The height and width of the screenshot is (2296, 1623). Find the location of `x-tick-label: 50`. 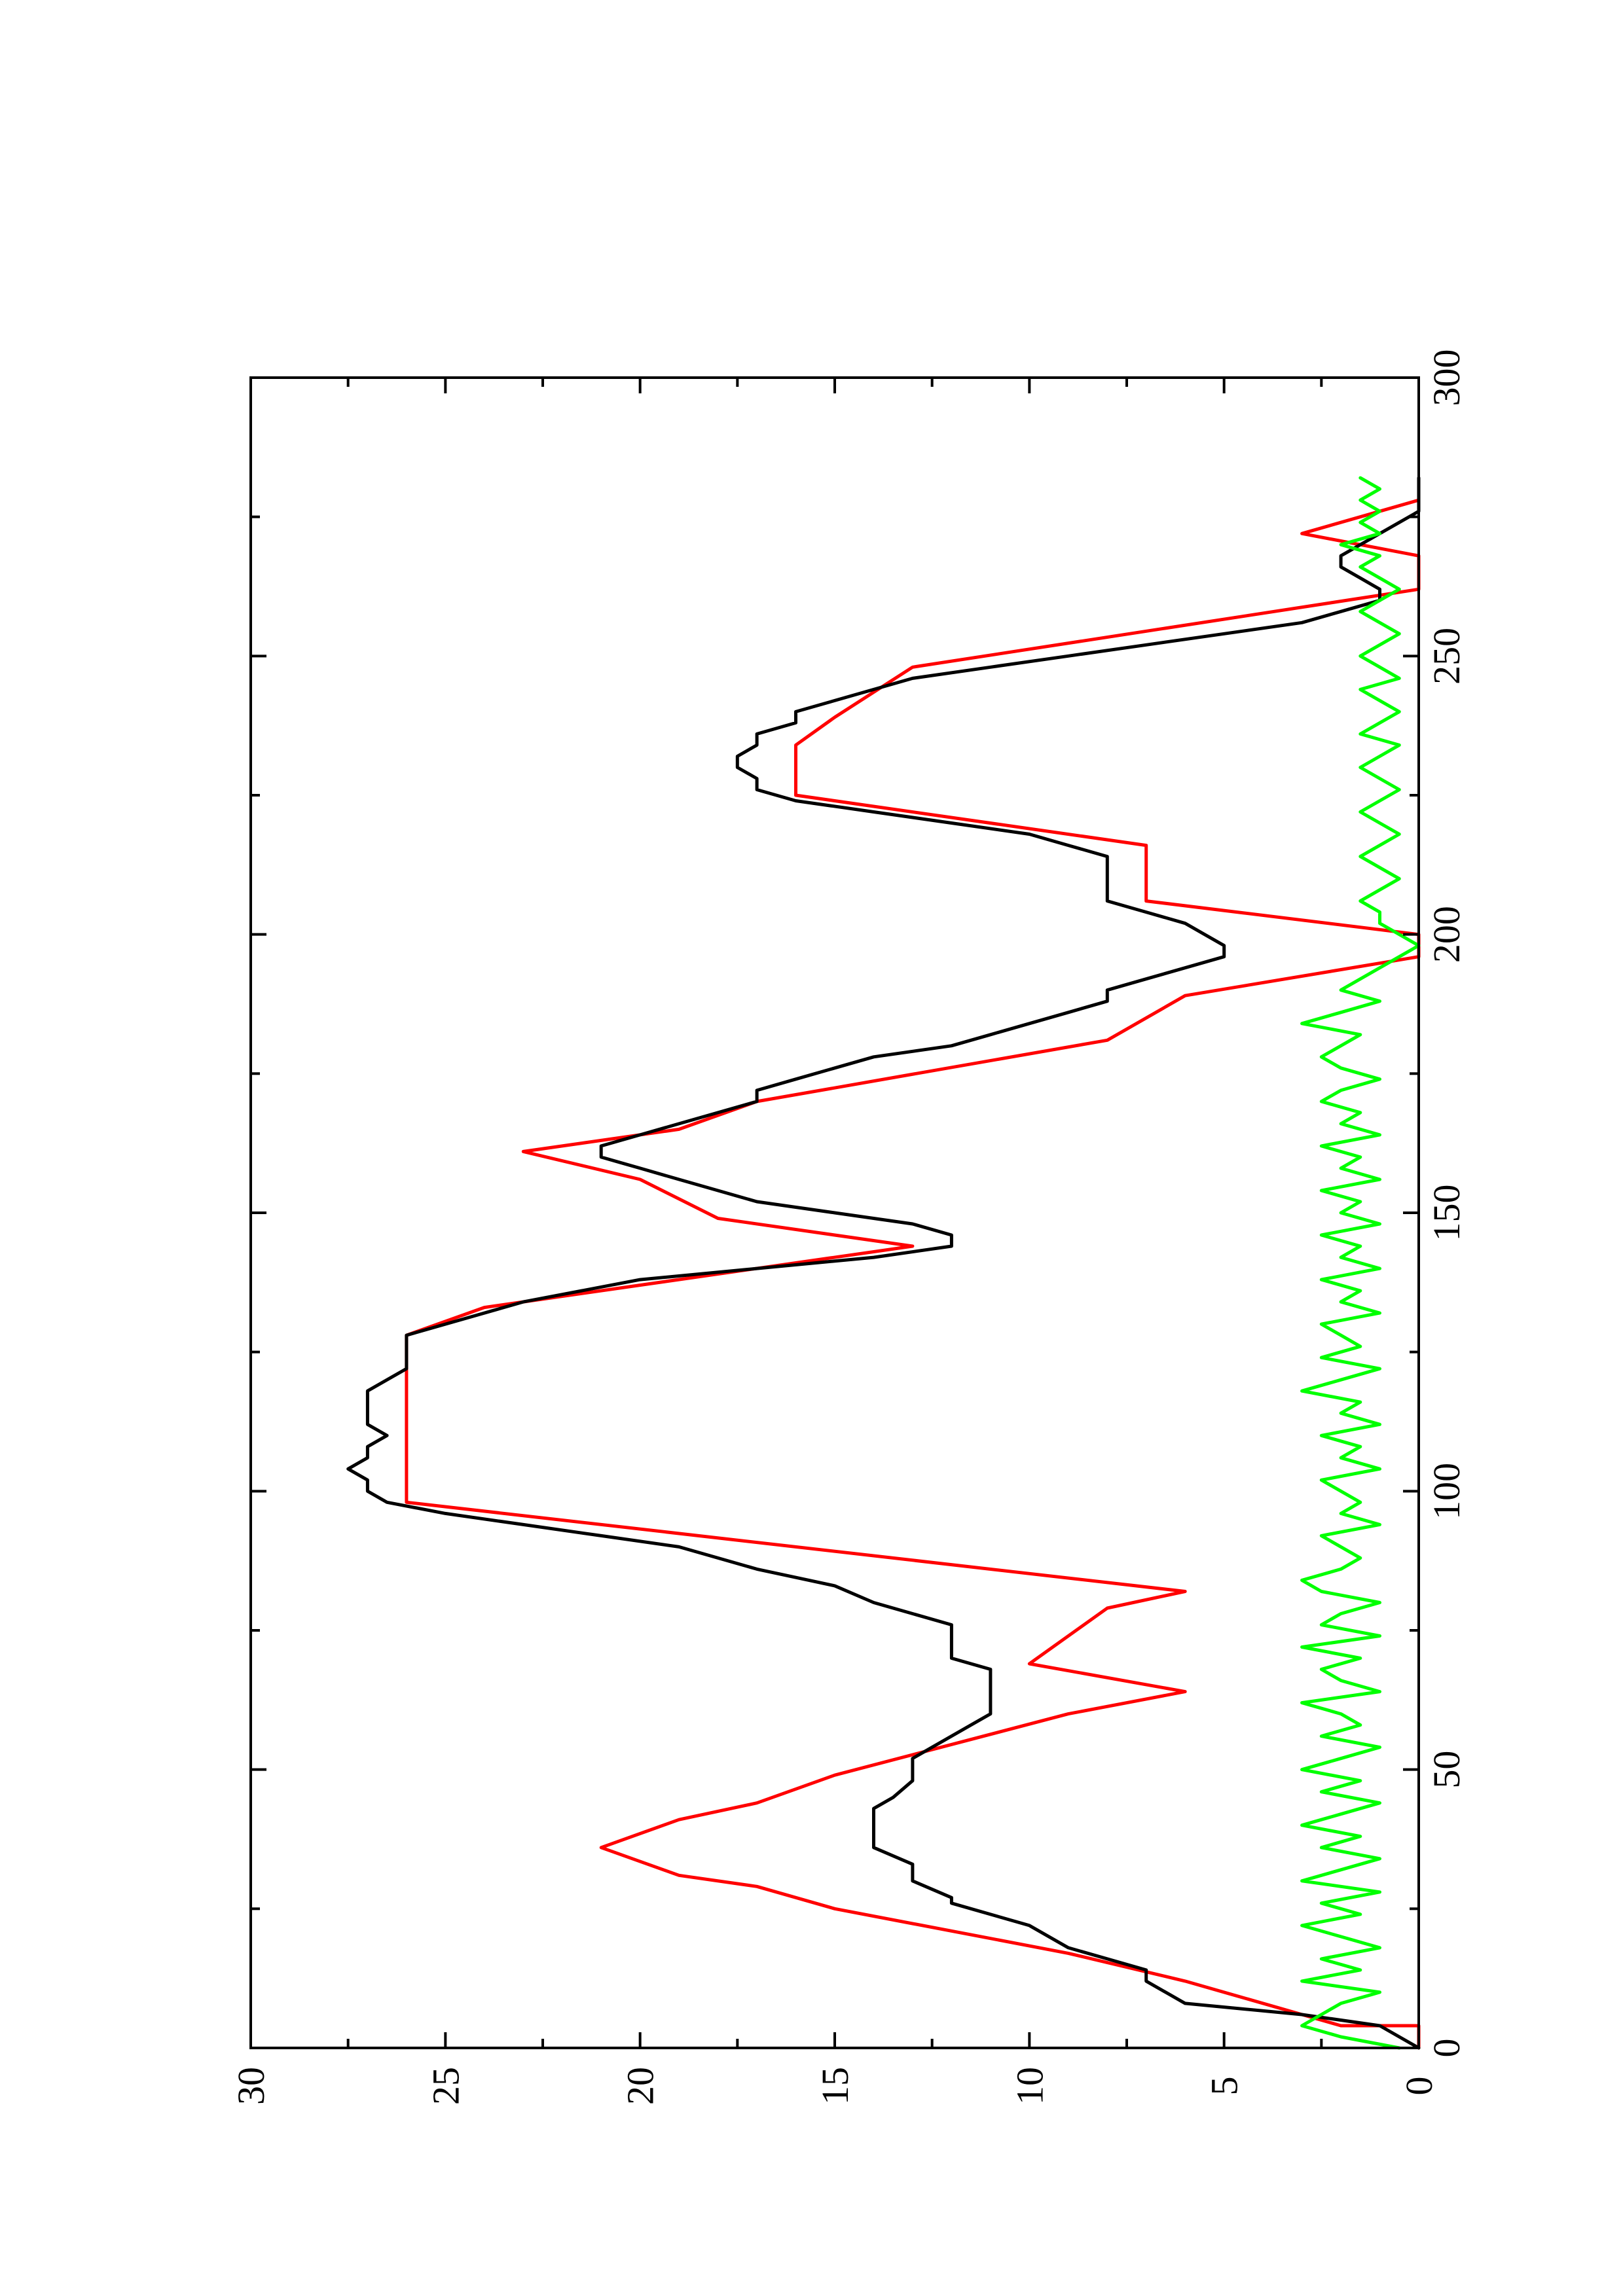

x-tick-label: 50 is located at coordinates (1446, 1770).